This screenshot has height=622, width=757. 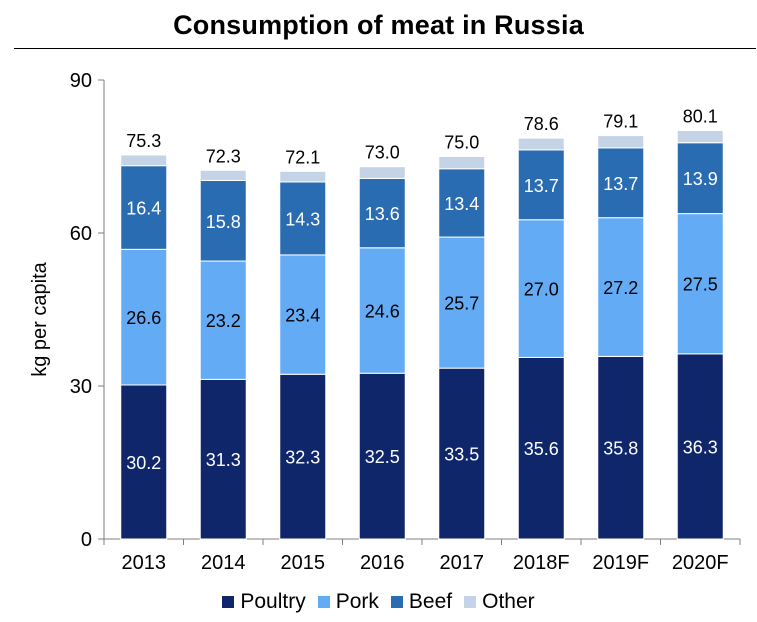 I want to click on data-label-beef: 13.6, so click(x=382, y=214).